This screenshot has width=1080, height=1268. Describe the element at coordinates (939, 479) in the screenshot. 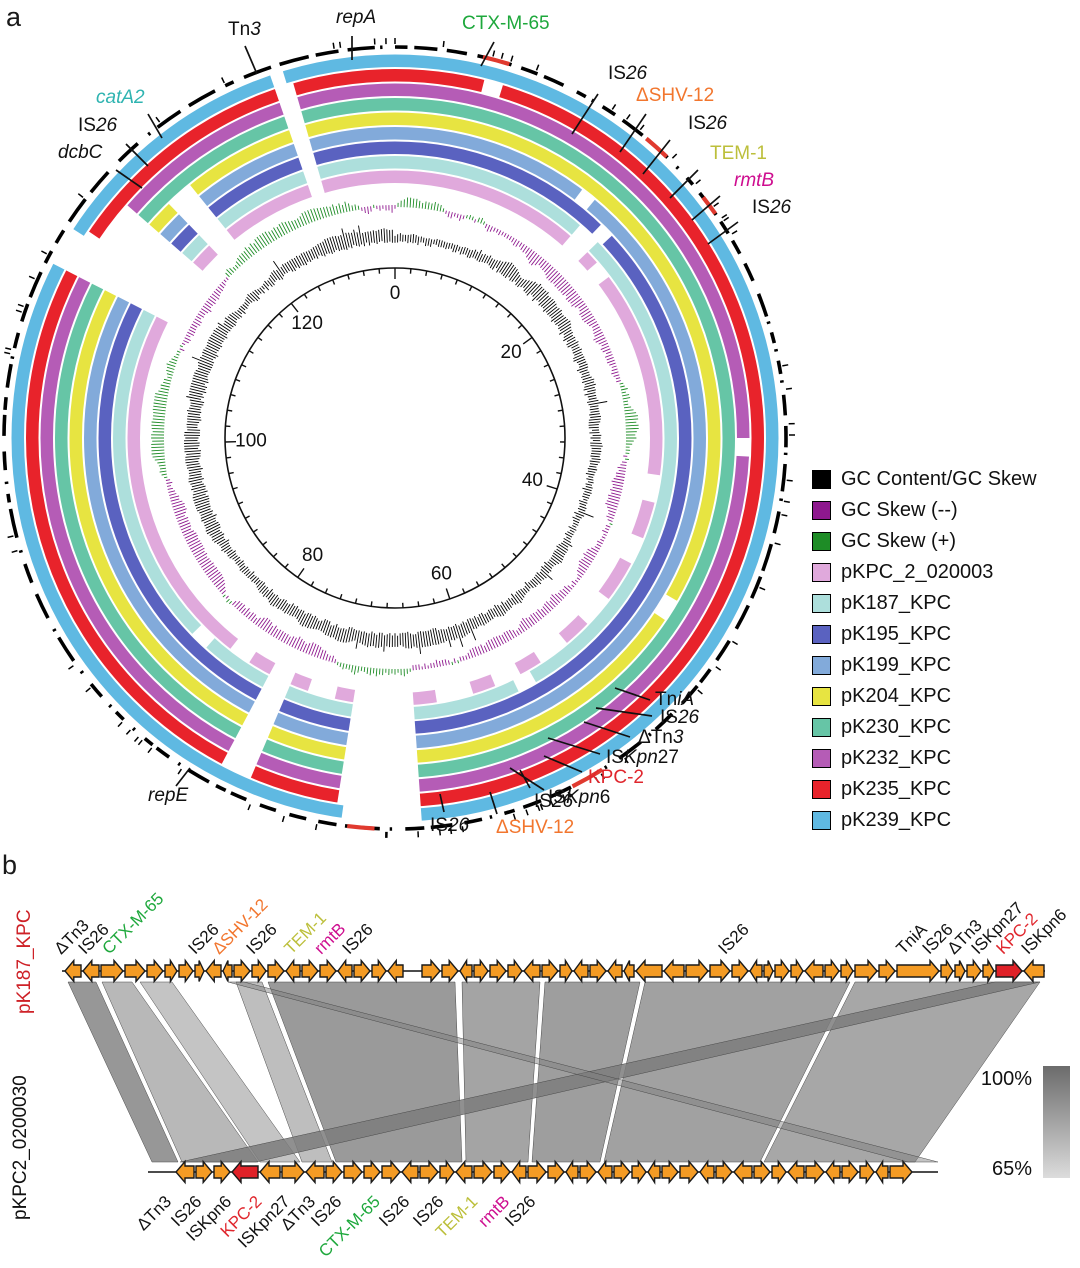

I see `legend-label: GC Content/GC Skew` at that location.